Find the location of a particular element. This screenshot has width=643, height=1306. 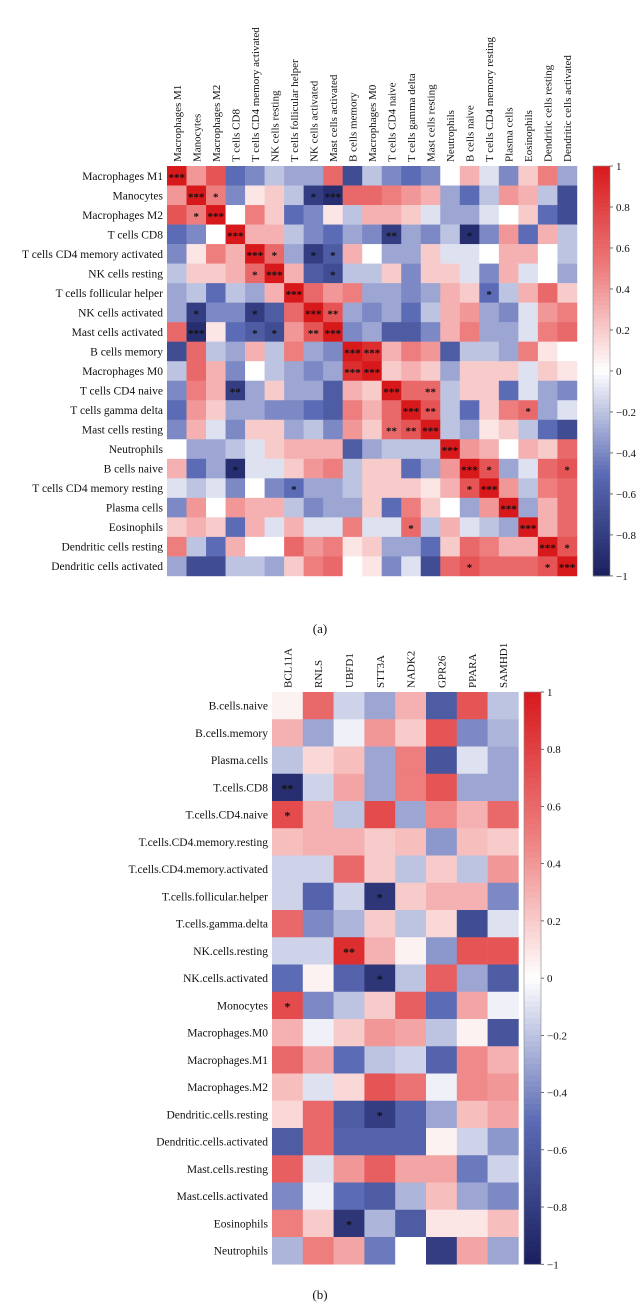

panel-a-colorbar-tick-label: 0.6 is located at coordinates (623, 249).